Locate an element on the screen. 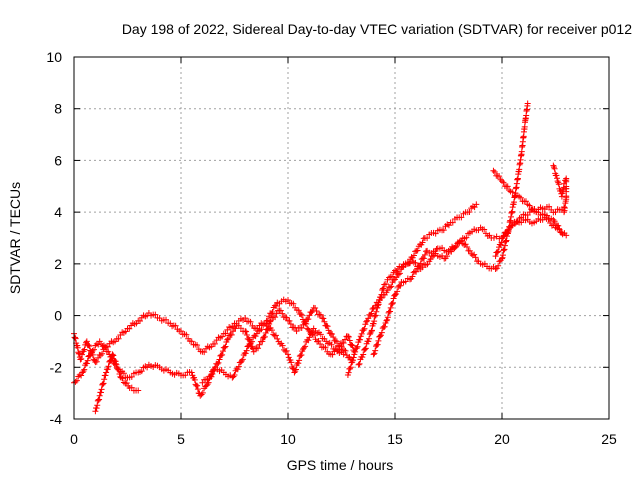 Image resolution: width=640 pixels, height=480 pixels. series-track-f is located at coordinates (417, 284).